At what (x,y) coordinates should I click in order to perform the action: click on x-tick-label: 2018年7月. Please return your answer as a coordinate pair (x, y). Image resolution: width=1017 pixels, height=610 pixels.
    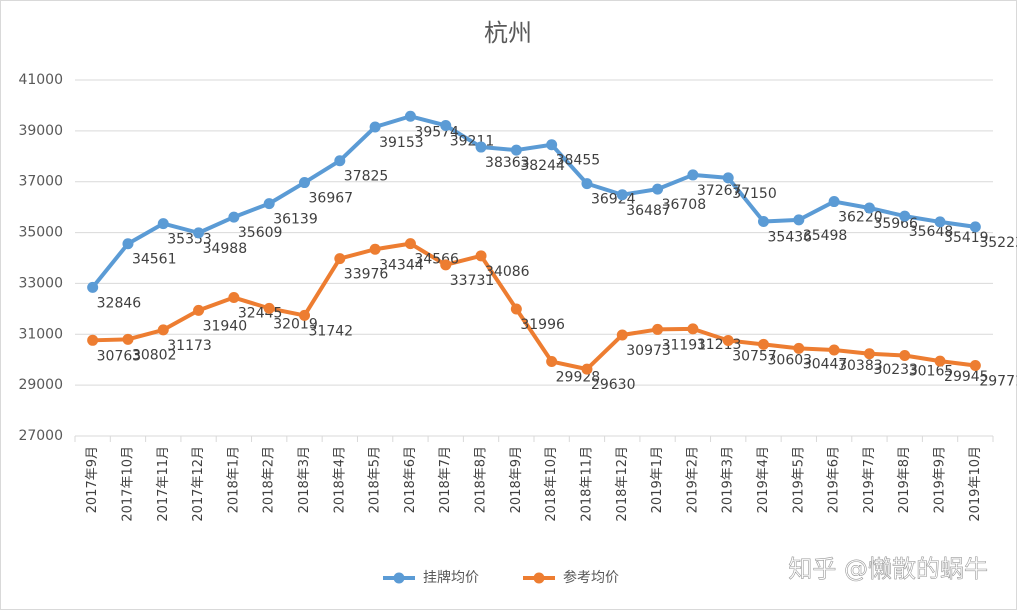
    Looking at the image, I should click on (445, 479).